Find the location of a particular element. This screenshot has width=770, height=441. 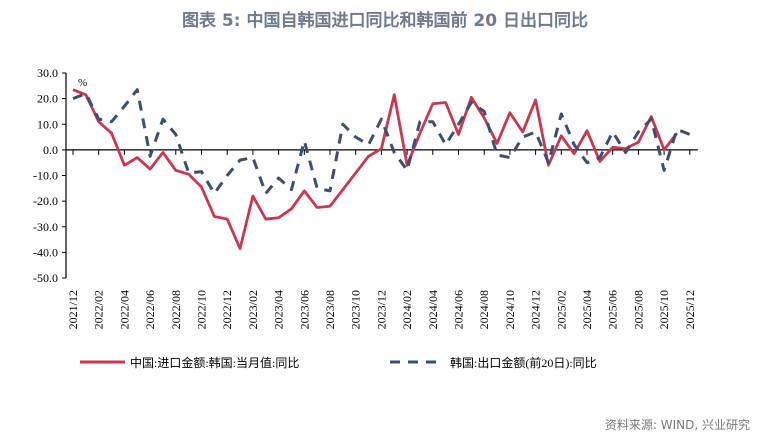

x-tick-label: 2022/08 is located at coordinates (176, 309).